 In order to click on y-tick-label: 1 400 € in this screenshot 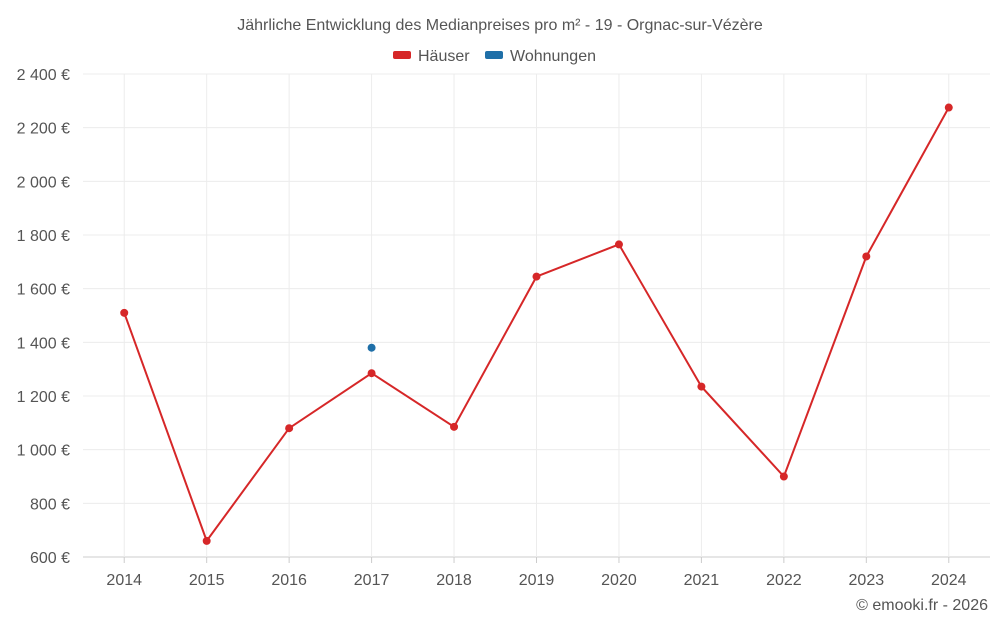, I will do `click(43, 343)`.